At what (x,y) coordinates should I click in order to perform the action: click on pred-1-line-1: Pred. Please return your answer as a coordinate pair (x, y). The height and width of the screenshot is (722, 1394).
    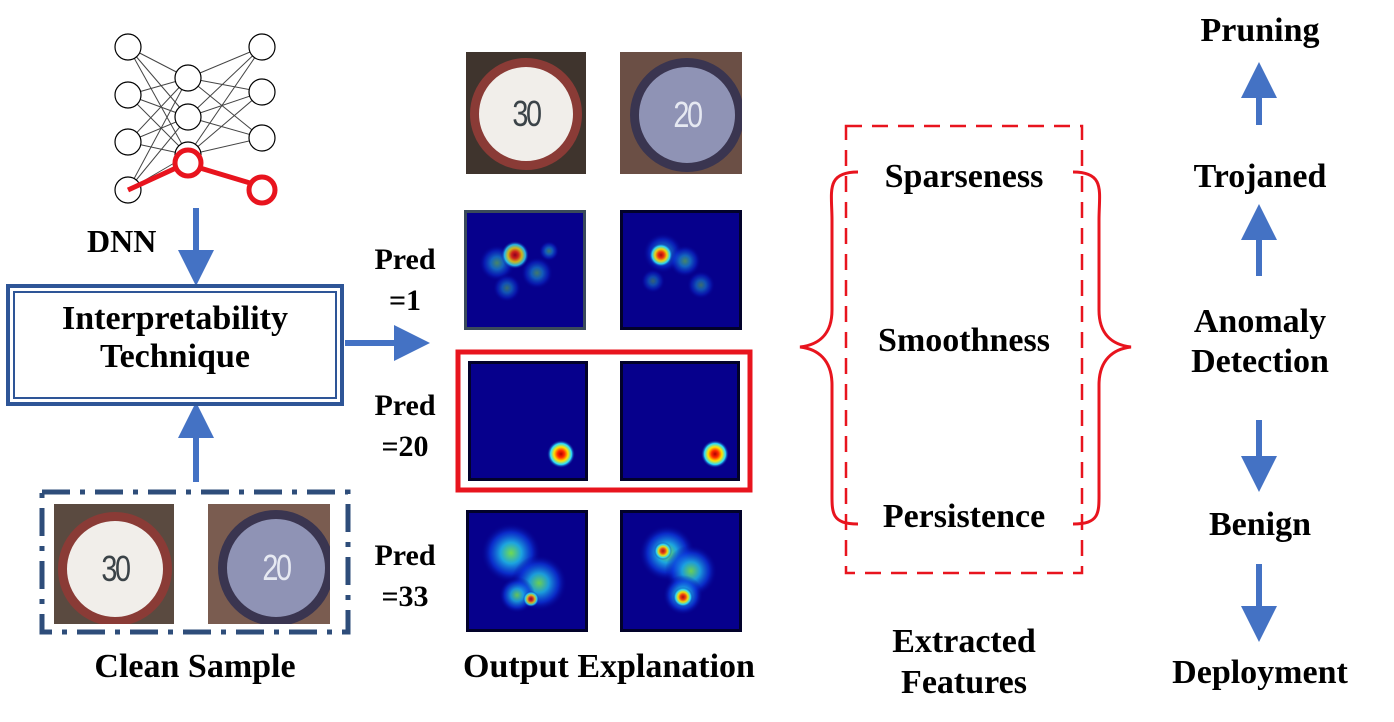
    Looking at the image, I should click on (405, 259).